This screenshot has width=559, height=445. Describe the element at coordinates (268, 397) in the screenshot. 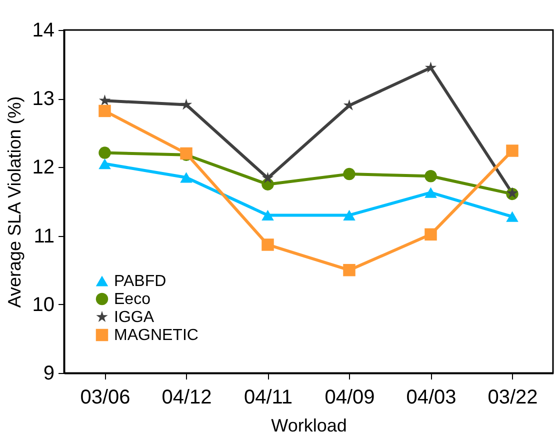

I see `x-tick-label: 04/11` at that location.